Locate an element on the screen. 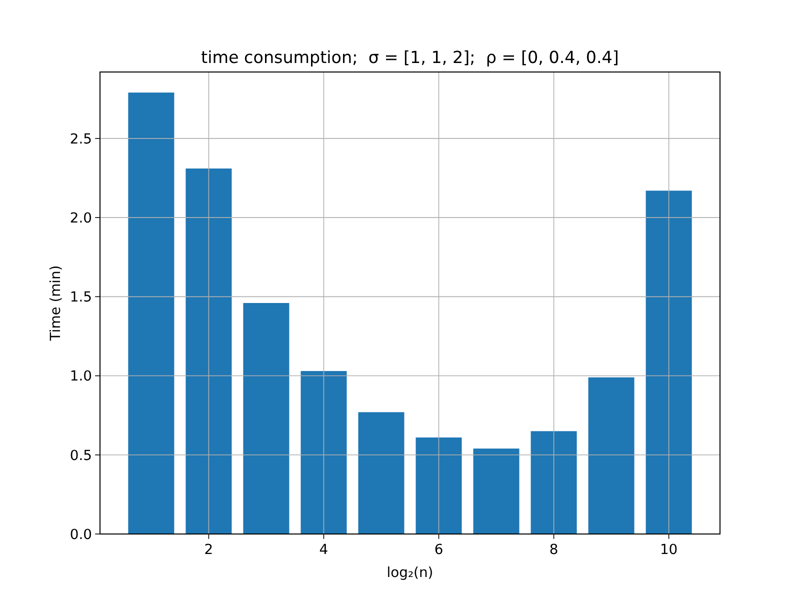 Image resolution: width=800 pixels, height=600 pixels. x-tick-label: 6 is located at coordinates (439, 550).